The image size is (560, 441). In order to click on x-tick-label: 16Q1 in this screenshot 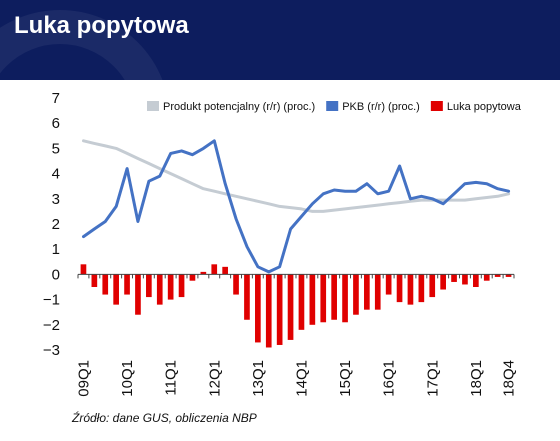, I will do `click(389, 378)`.